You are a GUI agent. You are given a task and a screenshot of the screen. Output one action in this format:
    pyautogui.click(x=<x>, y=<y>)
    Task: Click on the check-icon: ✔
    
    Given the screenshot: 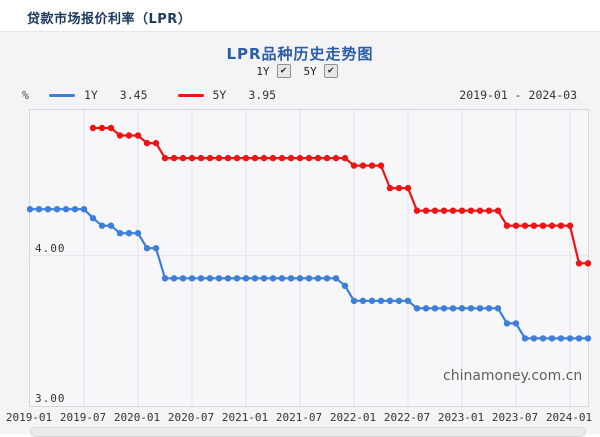 What is the action you would take?
    pyautogui.click(x=330, y=70)
    